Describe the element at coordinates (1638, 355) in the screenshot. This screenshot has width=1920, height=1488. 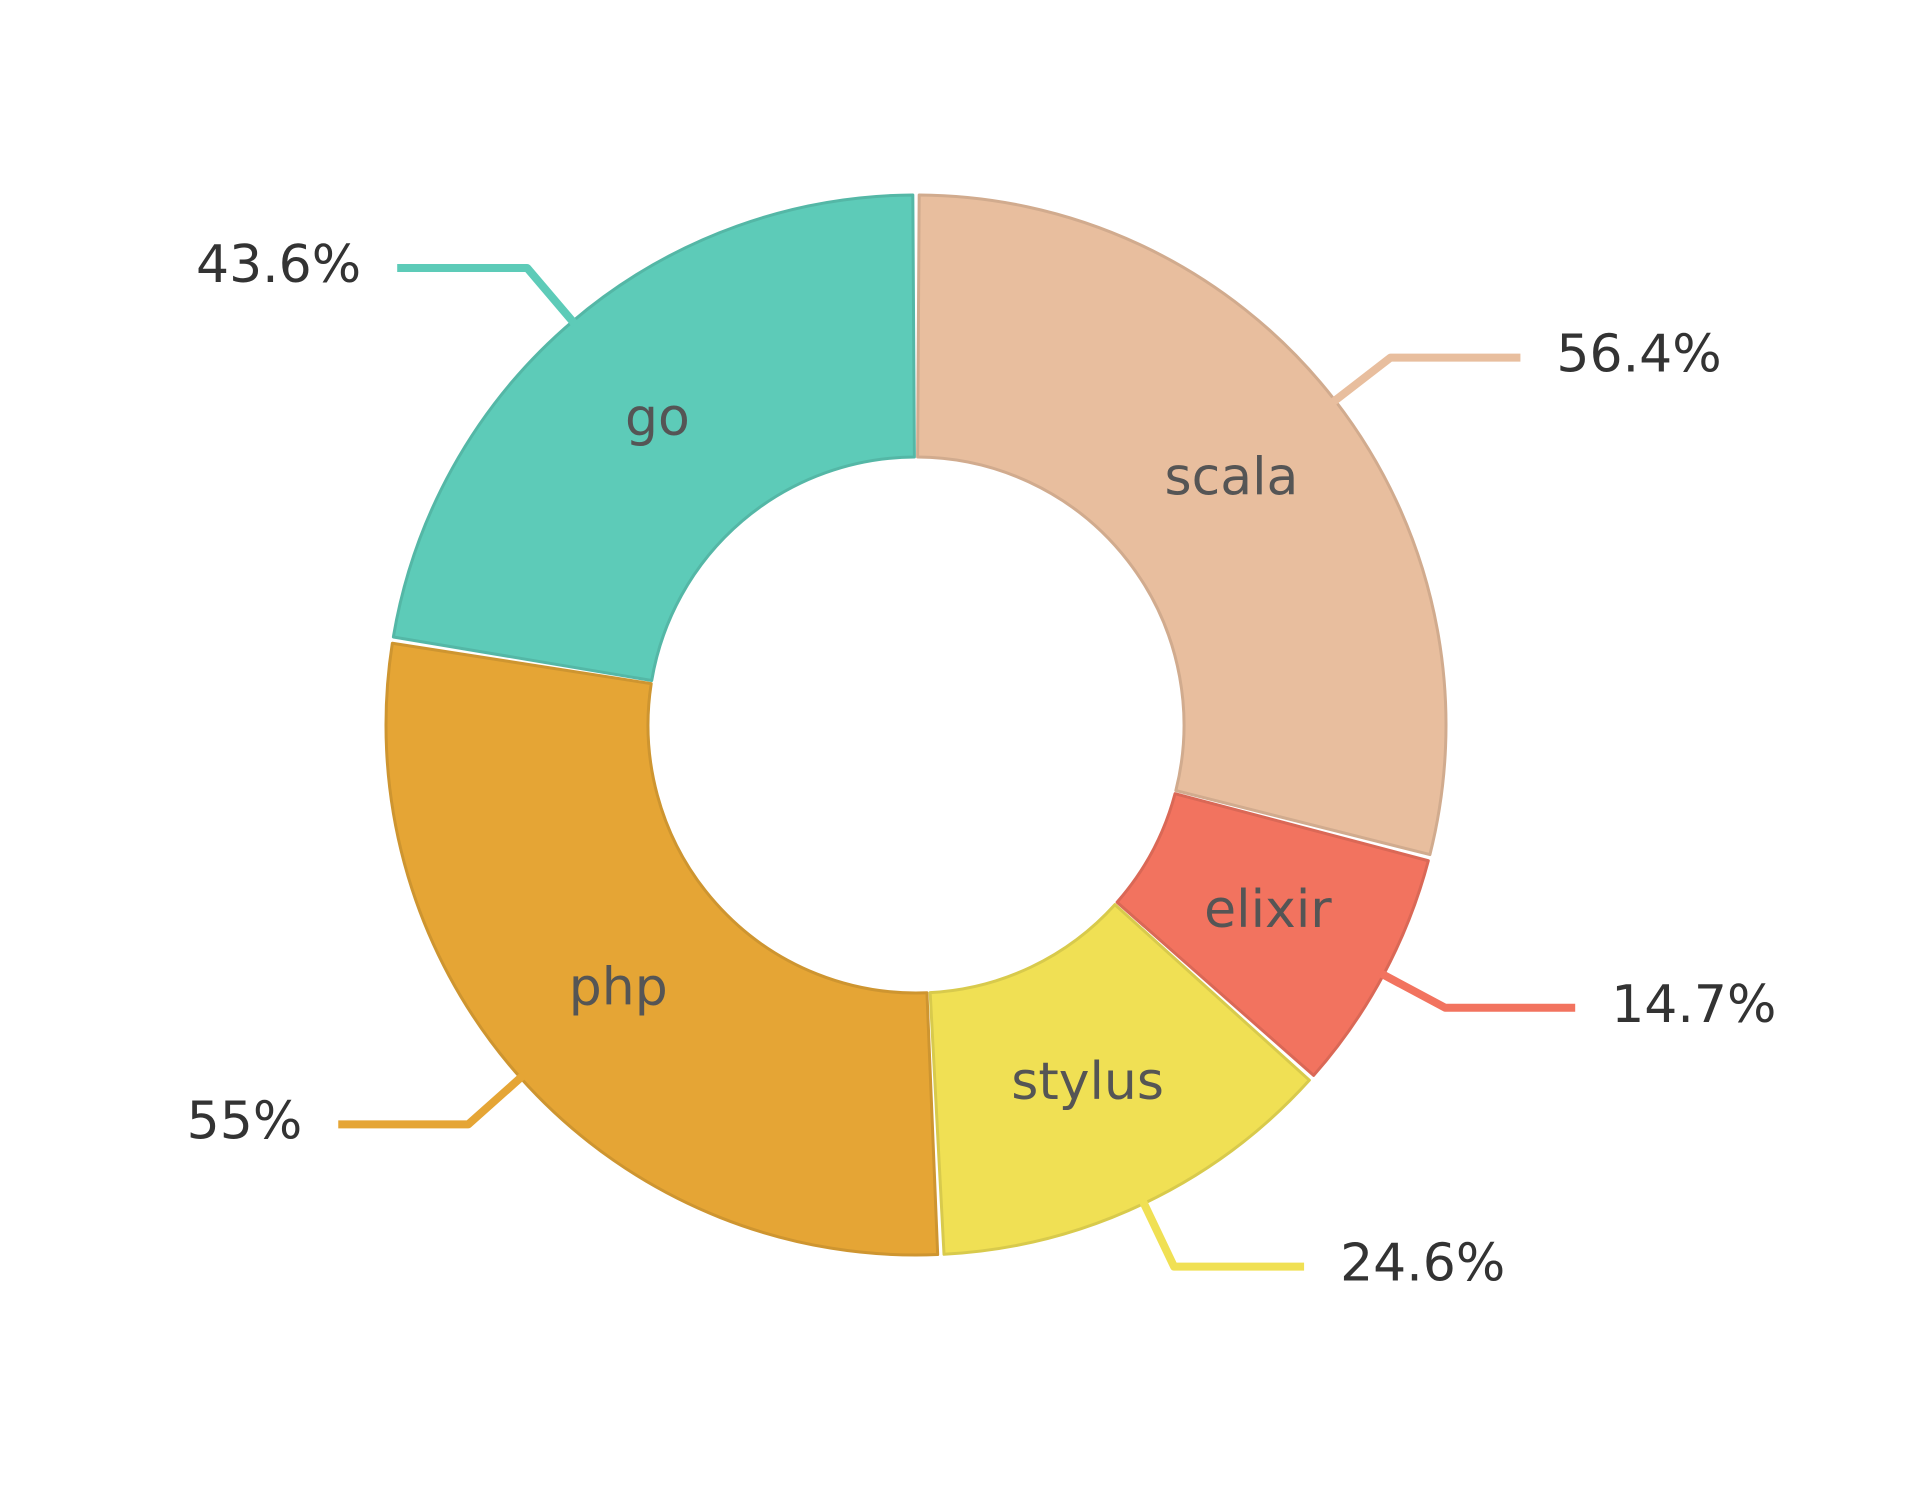
I see `value-label-scala: 56.4%` at that location.